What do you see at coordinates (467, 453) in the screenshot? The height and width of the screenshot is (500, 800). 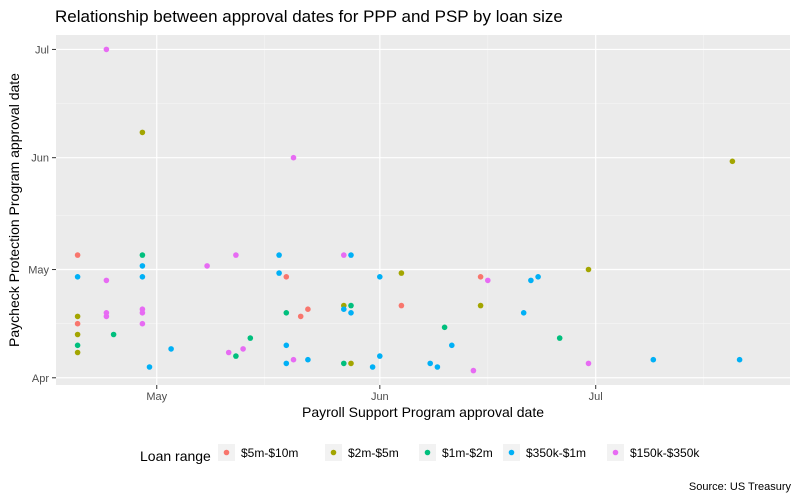 I see `legend-label-2: $1m-$2m` at bounding box center [467, 453].